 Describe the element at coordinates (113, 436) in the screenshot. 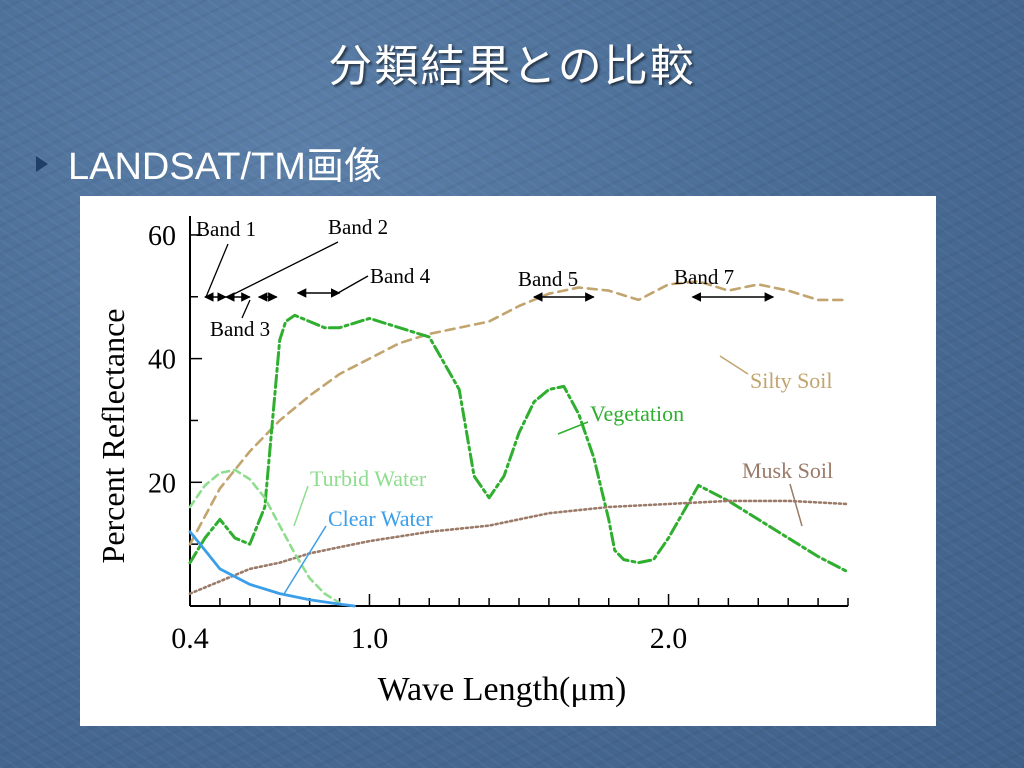

I see `y-axis-label: Percent Reflectance` at that location.